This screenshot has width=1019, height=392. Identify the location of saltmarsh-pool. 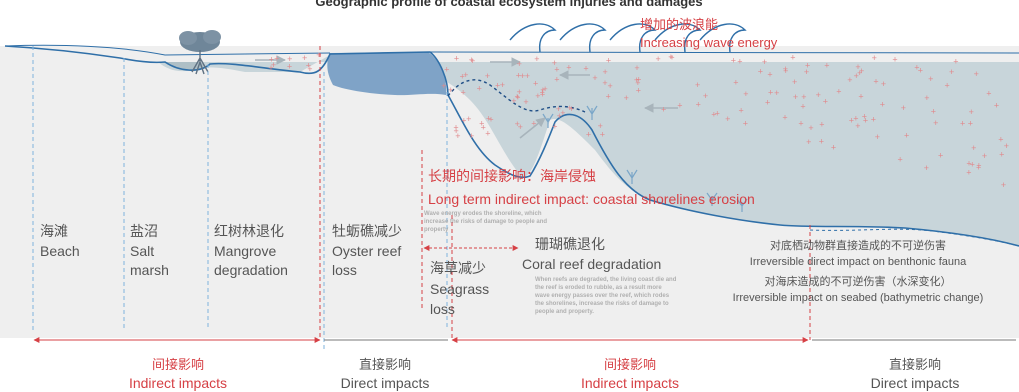
(185, 66).